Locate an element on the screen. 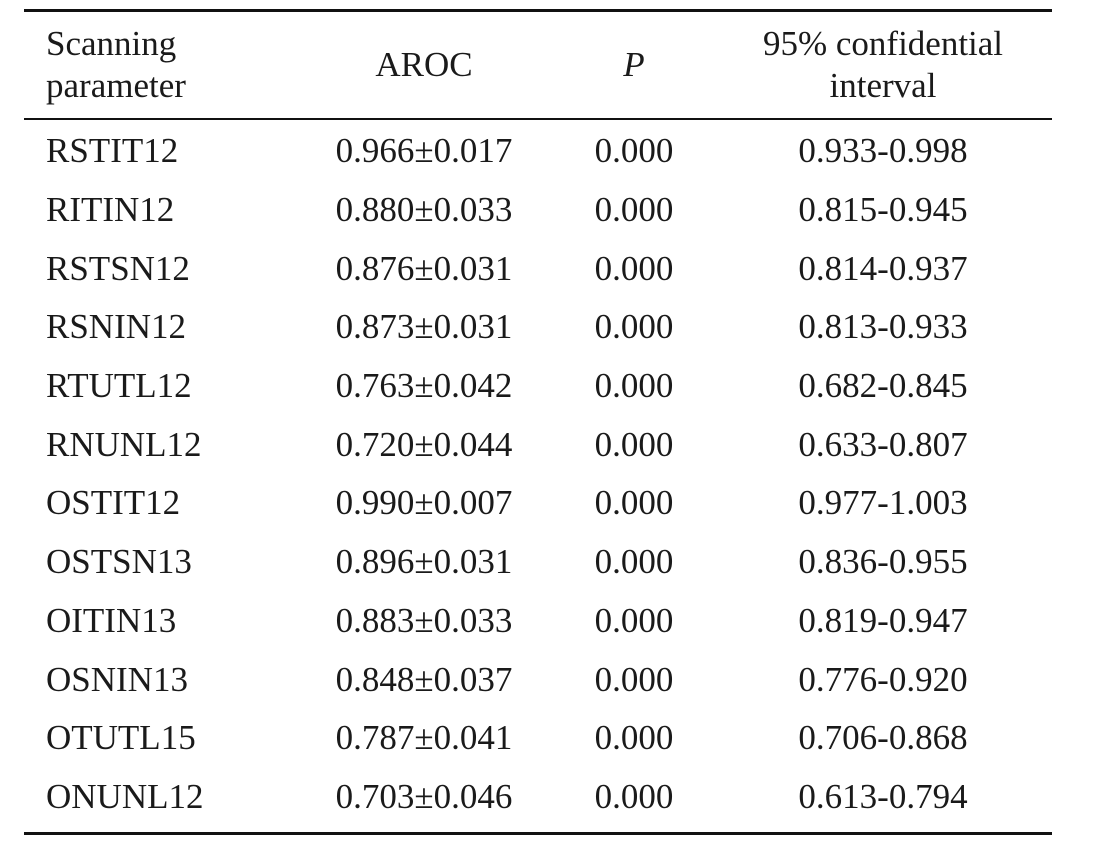  table-top-rule is located at coordinates (538, 10).